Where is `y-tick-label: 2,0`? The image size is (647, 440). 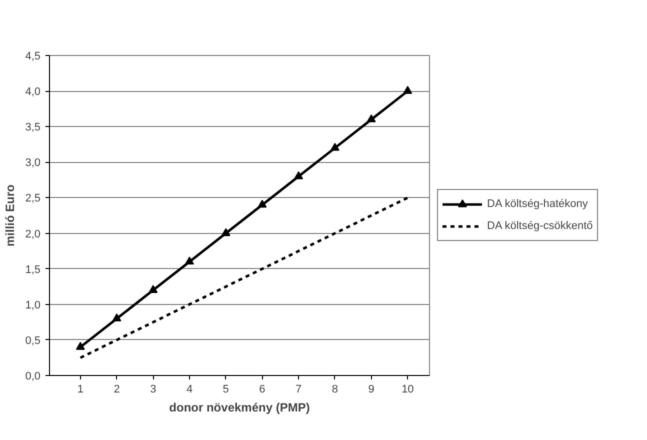
y-tick-label: 2,0 is located at coordinates (33, 234).